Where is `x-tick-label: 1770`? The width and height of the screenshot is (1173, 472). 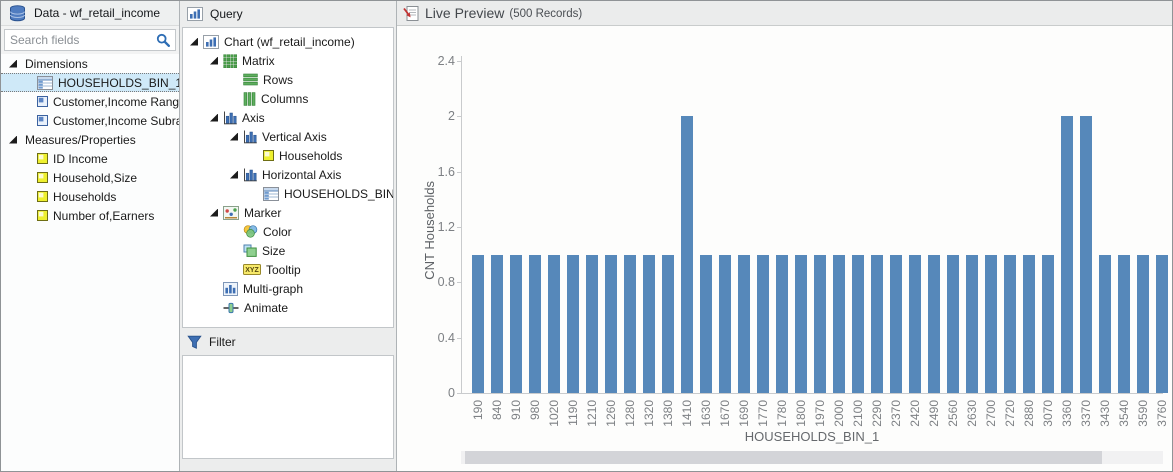 x-tick-label: 1770 is located at coordinates (762, 413).